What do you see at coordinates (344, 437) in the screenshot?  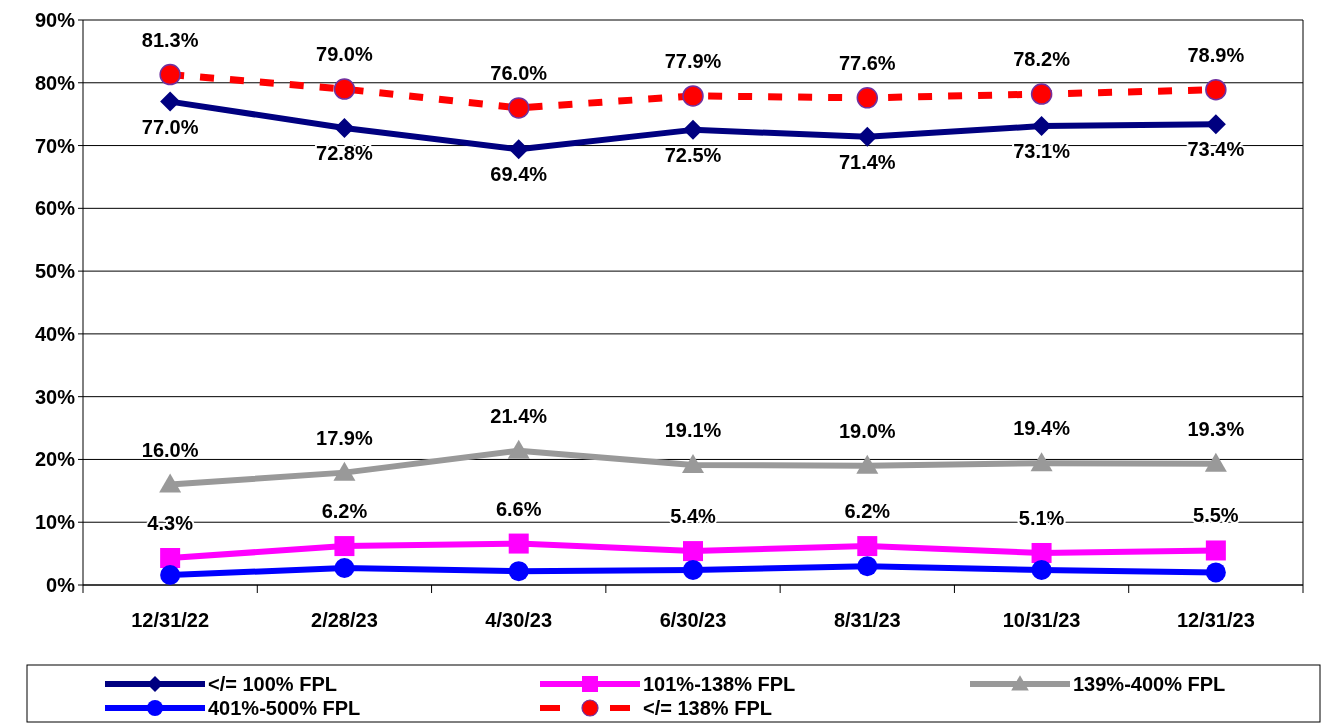 I see `data-label: 17.9%` at bounding box center [344, 437].